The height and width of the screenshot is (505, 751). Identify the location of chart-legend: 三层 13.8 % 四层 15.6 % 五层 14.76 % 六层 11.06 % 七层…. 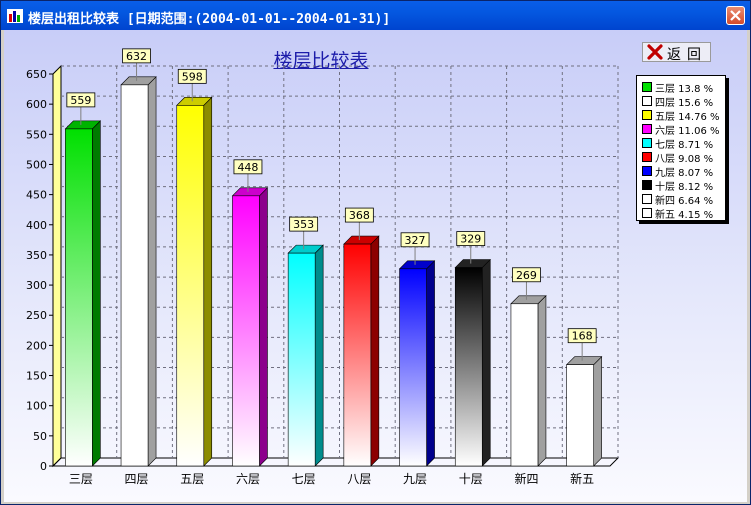
(681, 148).